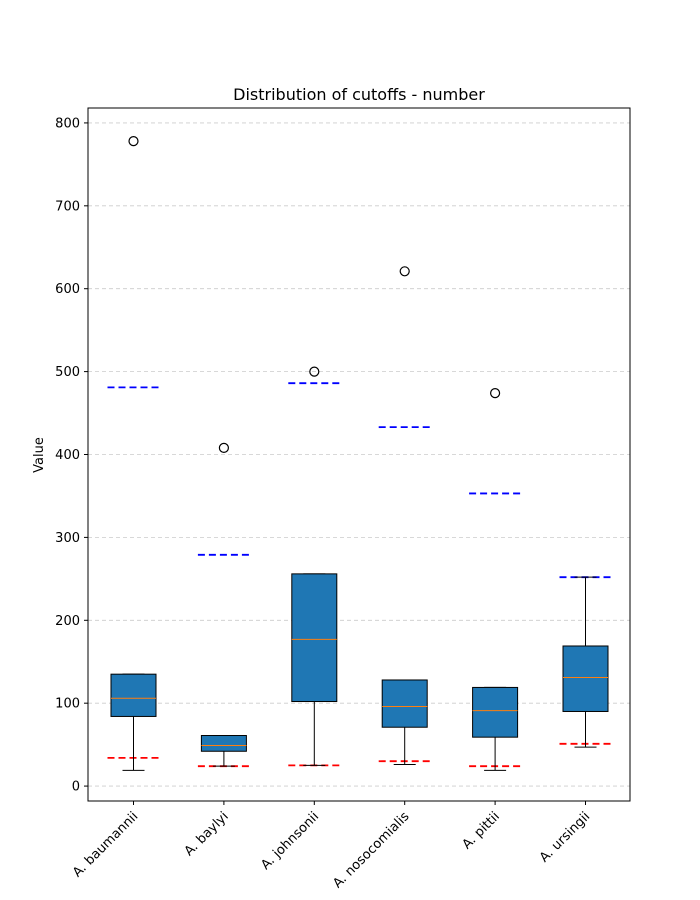 The image size is (700, 900). Describe the element at coordinates (207, 834) in the screenshot. I see `x-tick-label: A. baylyi` at that location.